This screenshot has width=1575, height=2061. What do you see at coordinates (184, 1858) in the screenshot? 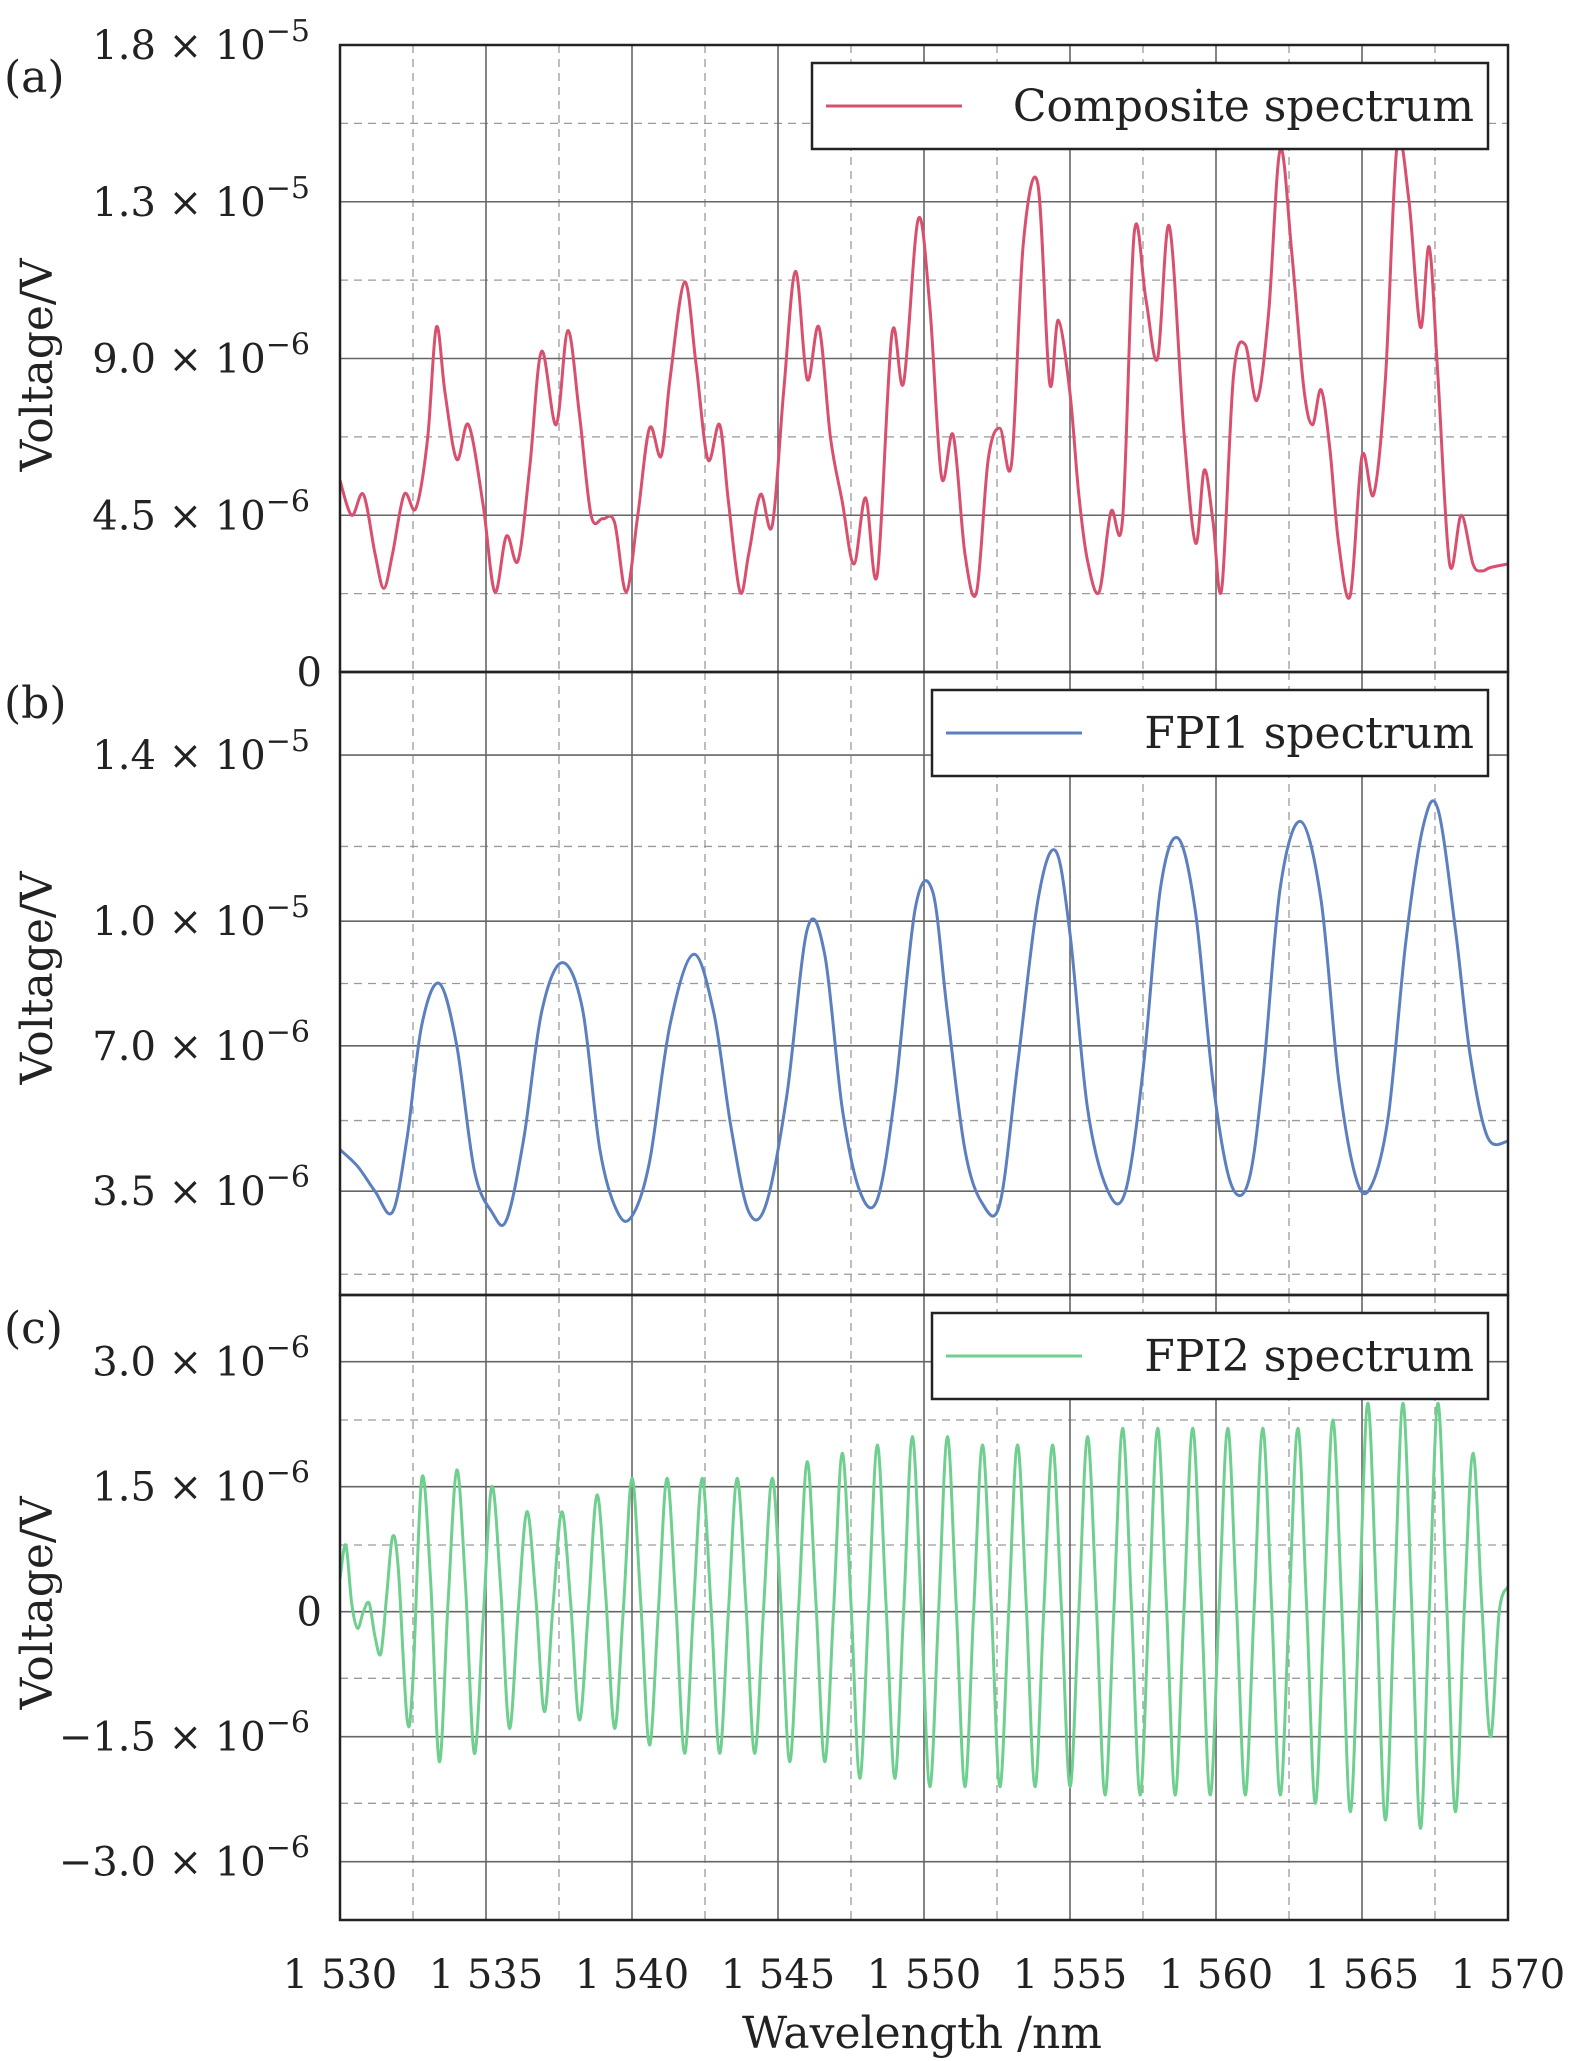
I see `y-tick-label: −3.0 × 10⁻⁶` at bounding box center [184, 1858].